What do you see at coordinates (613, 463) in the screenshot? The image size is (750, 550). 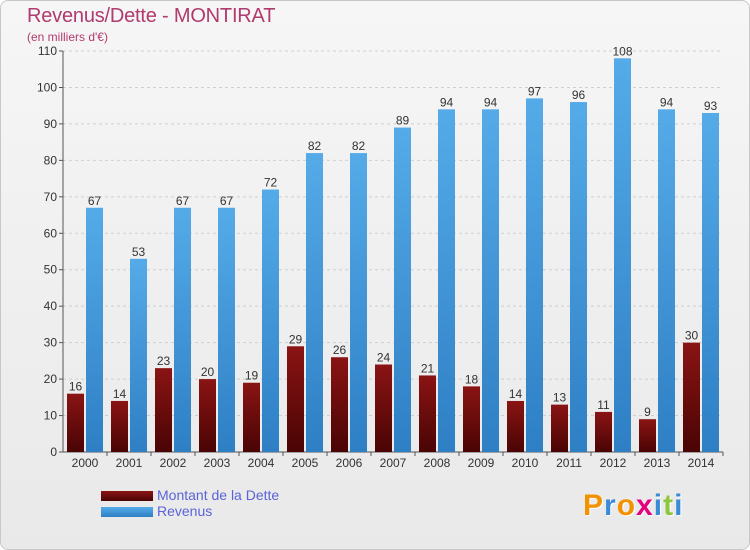 I see `x-tick-label: 2012` at bounding box center [613, 463].